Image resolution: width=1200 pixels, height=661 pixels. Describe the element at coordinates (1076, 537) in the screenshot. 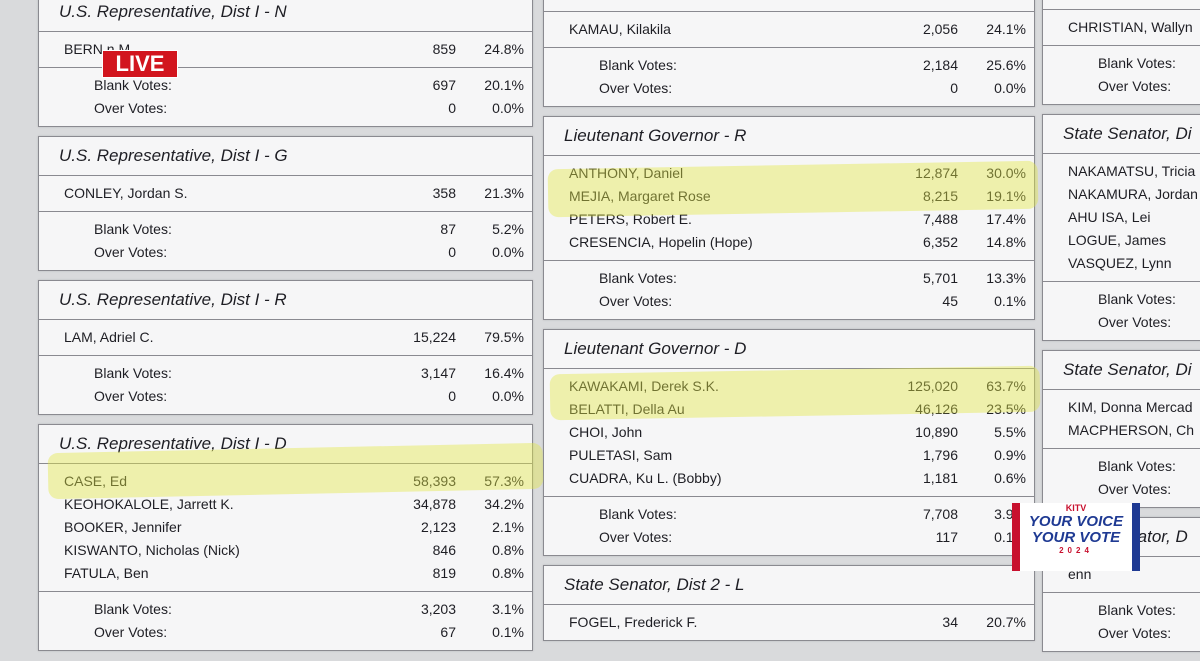

I see `station-logo: KITV YOUR VOICE YOUR VOTE 2024` at that location.